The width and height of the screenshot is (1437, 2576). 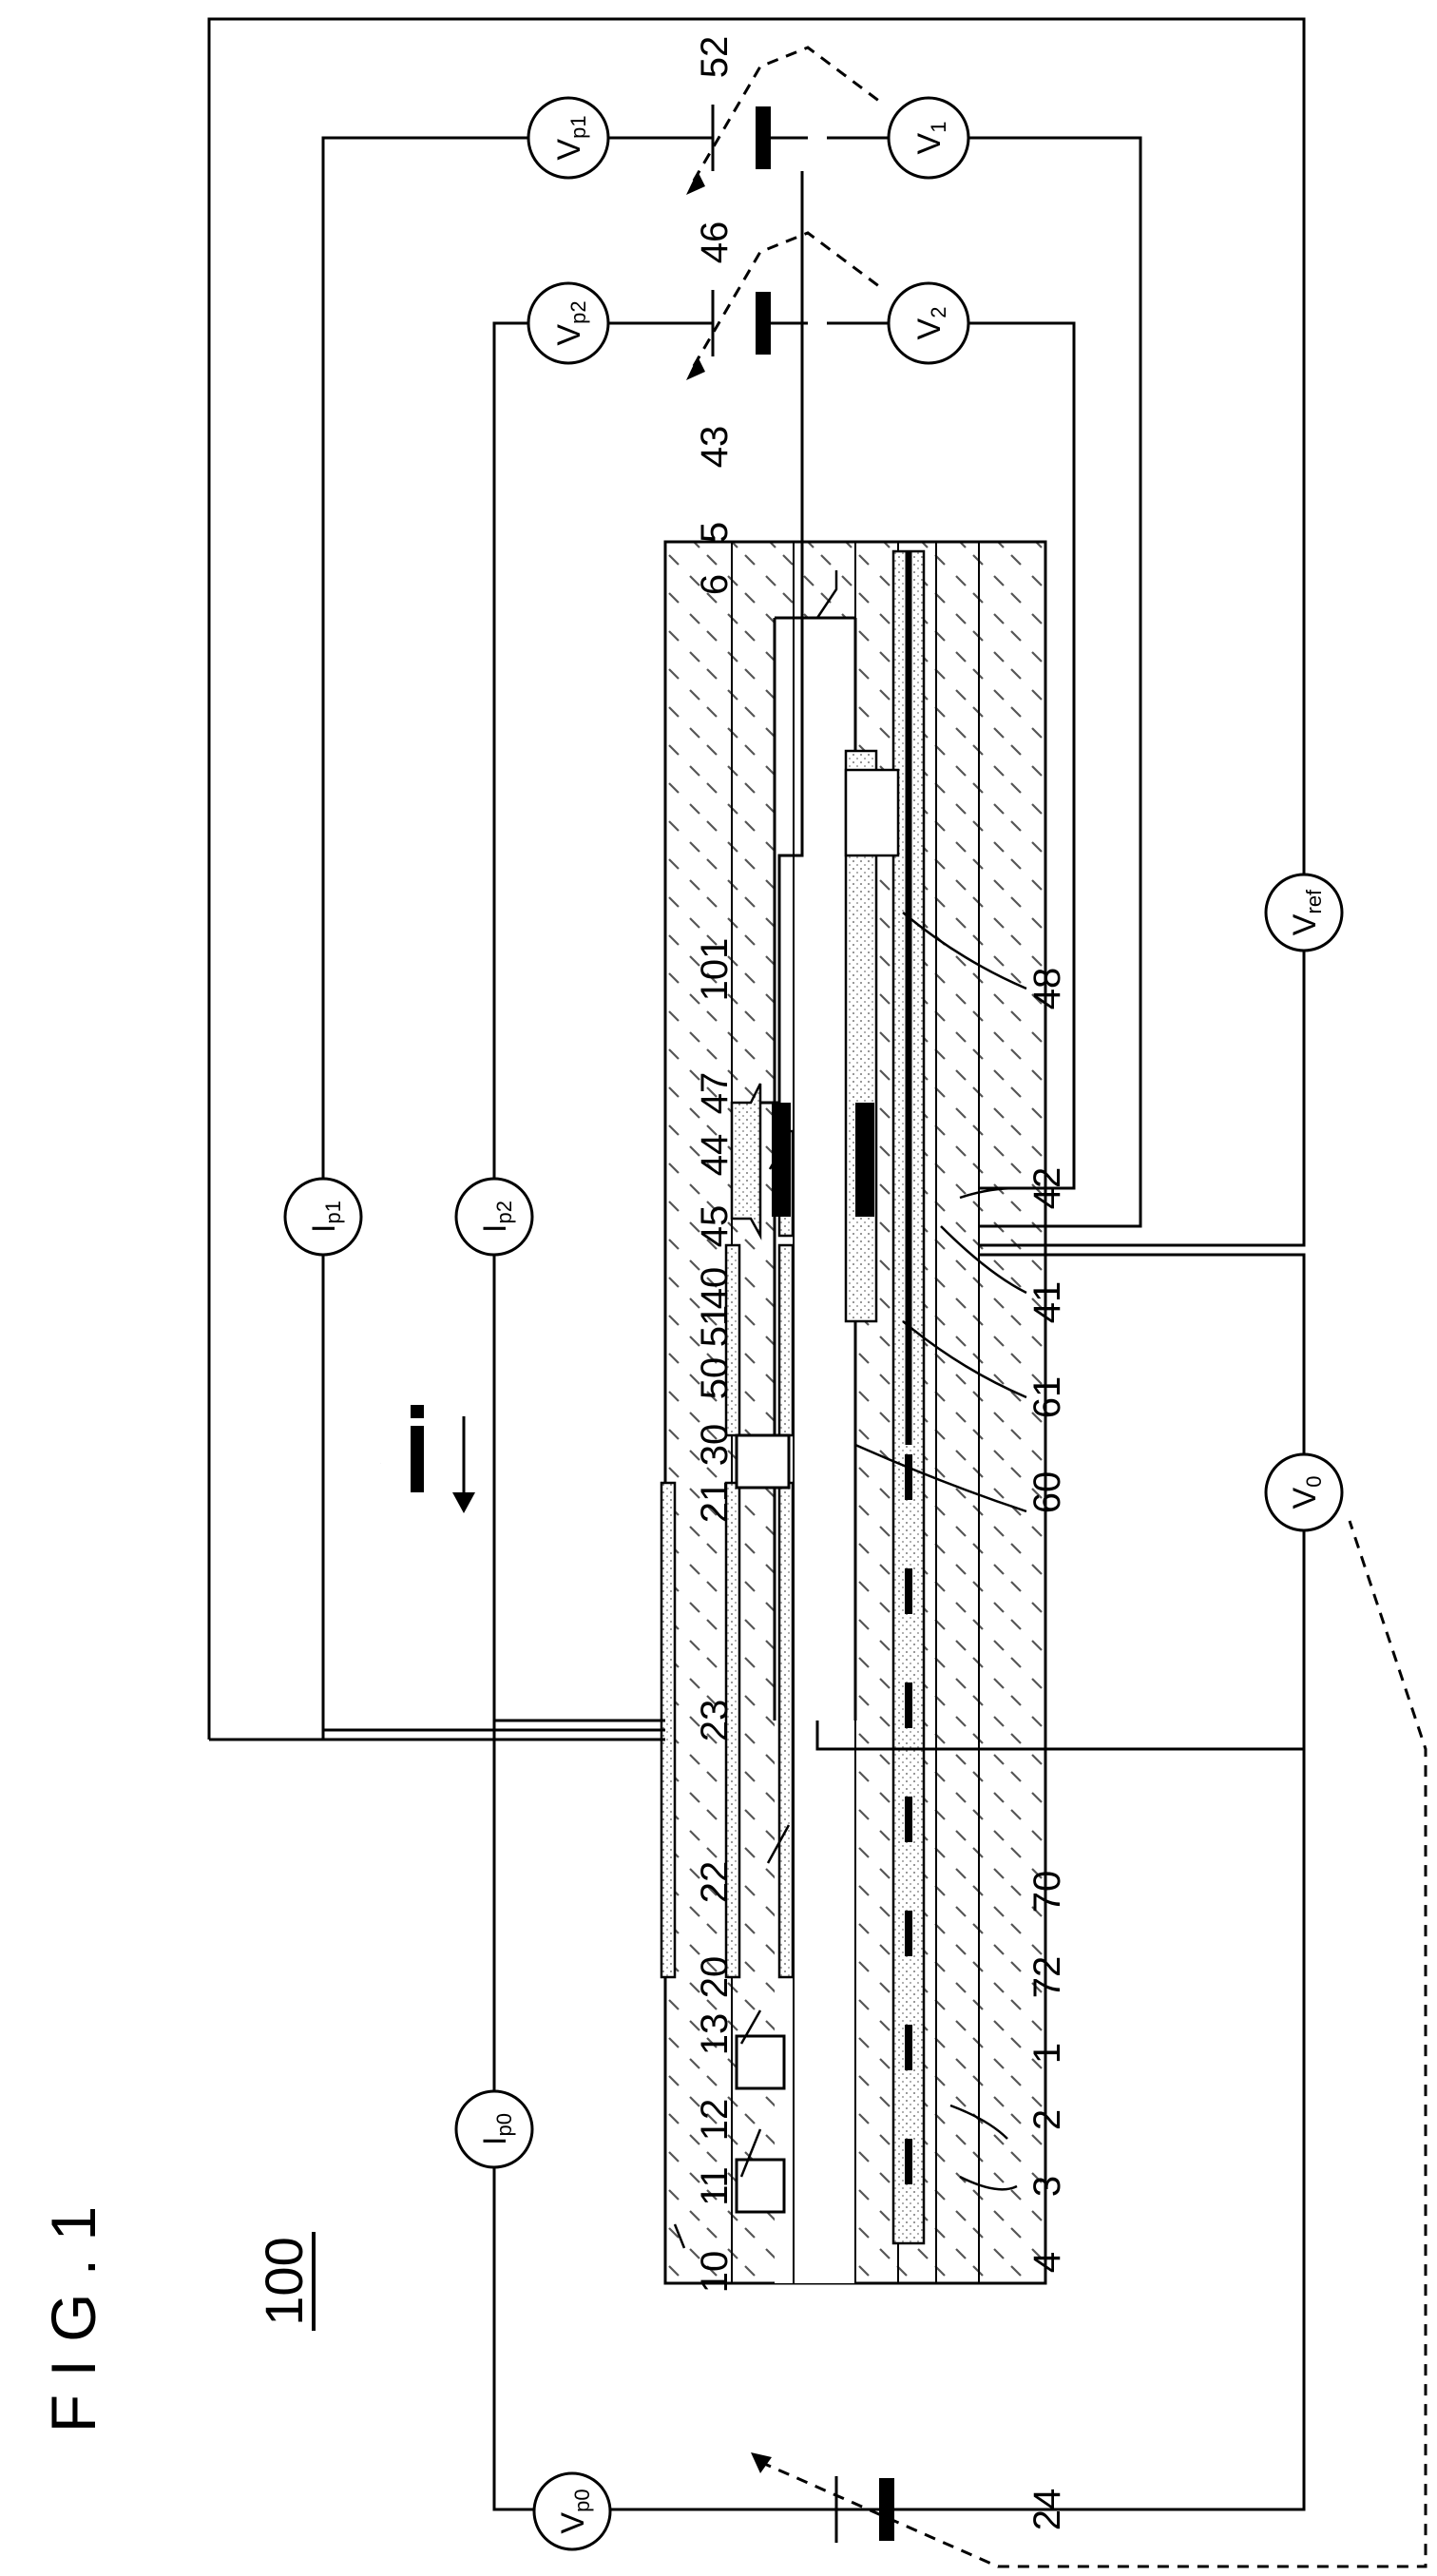 I want to click on meter-v0: V0, so click(x=1304, y=1492).